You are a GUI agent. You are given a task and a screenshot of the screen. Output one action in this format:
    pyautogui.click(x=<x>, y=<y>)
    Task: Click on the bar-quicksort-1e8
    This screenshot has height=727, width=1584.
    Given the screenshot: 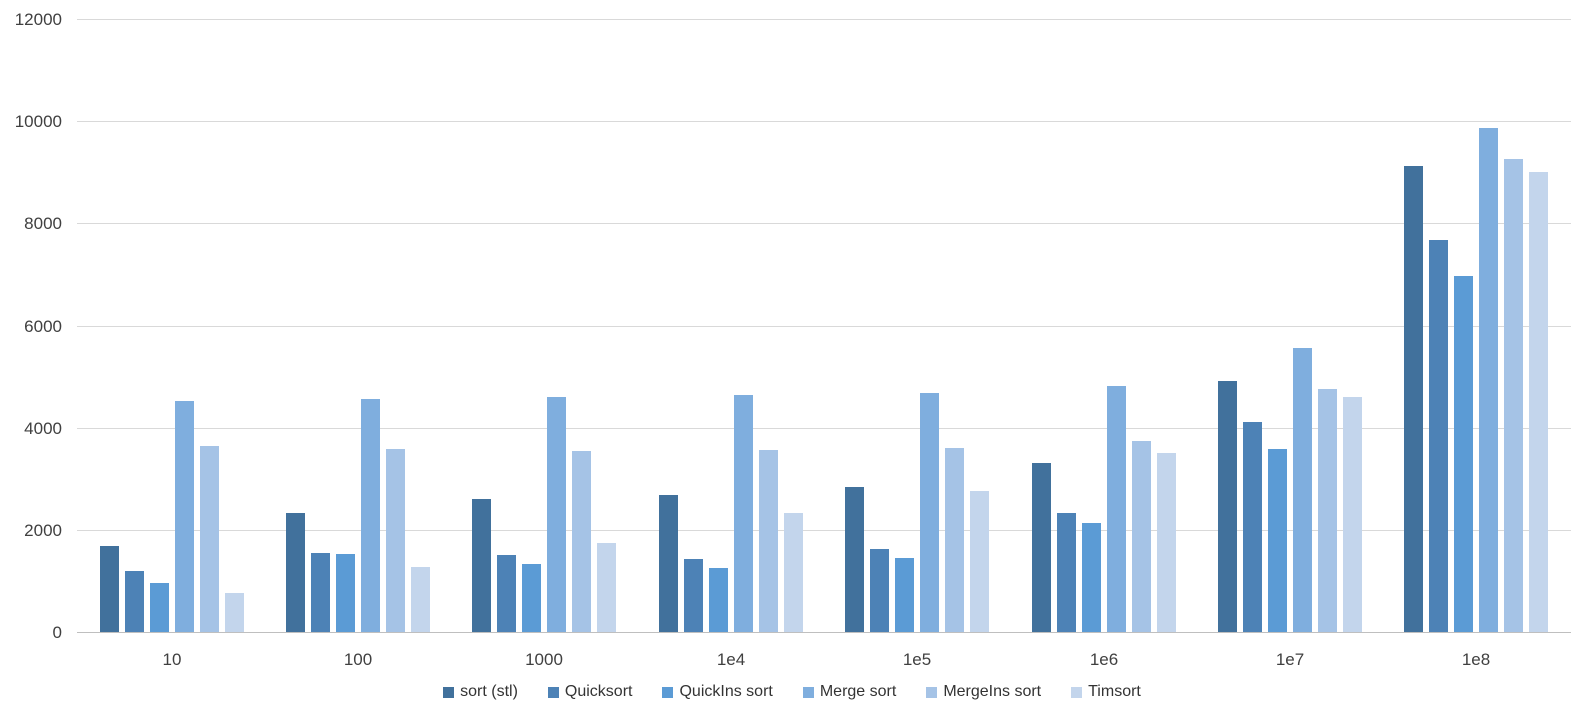 What is the action you would take?
    pyautogui.click(x=1438, y=436)
    